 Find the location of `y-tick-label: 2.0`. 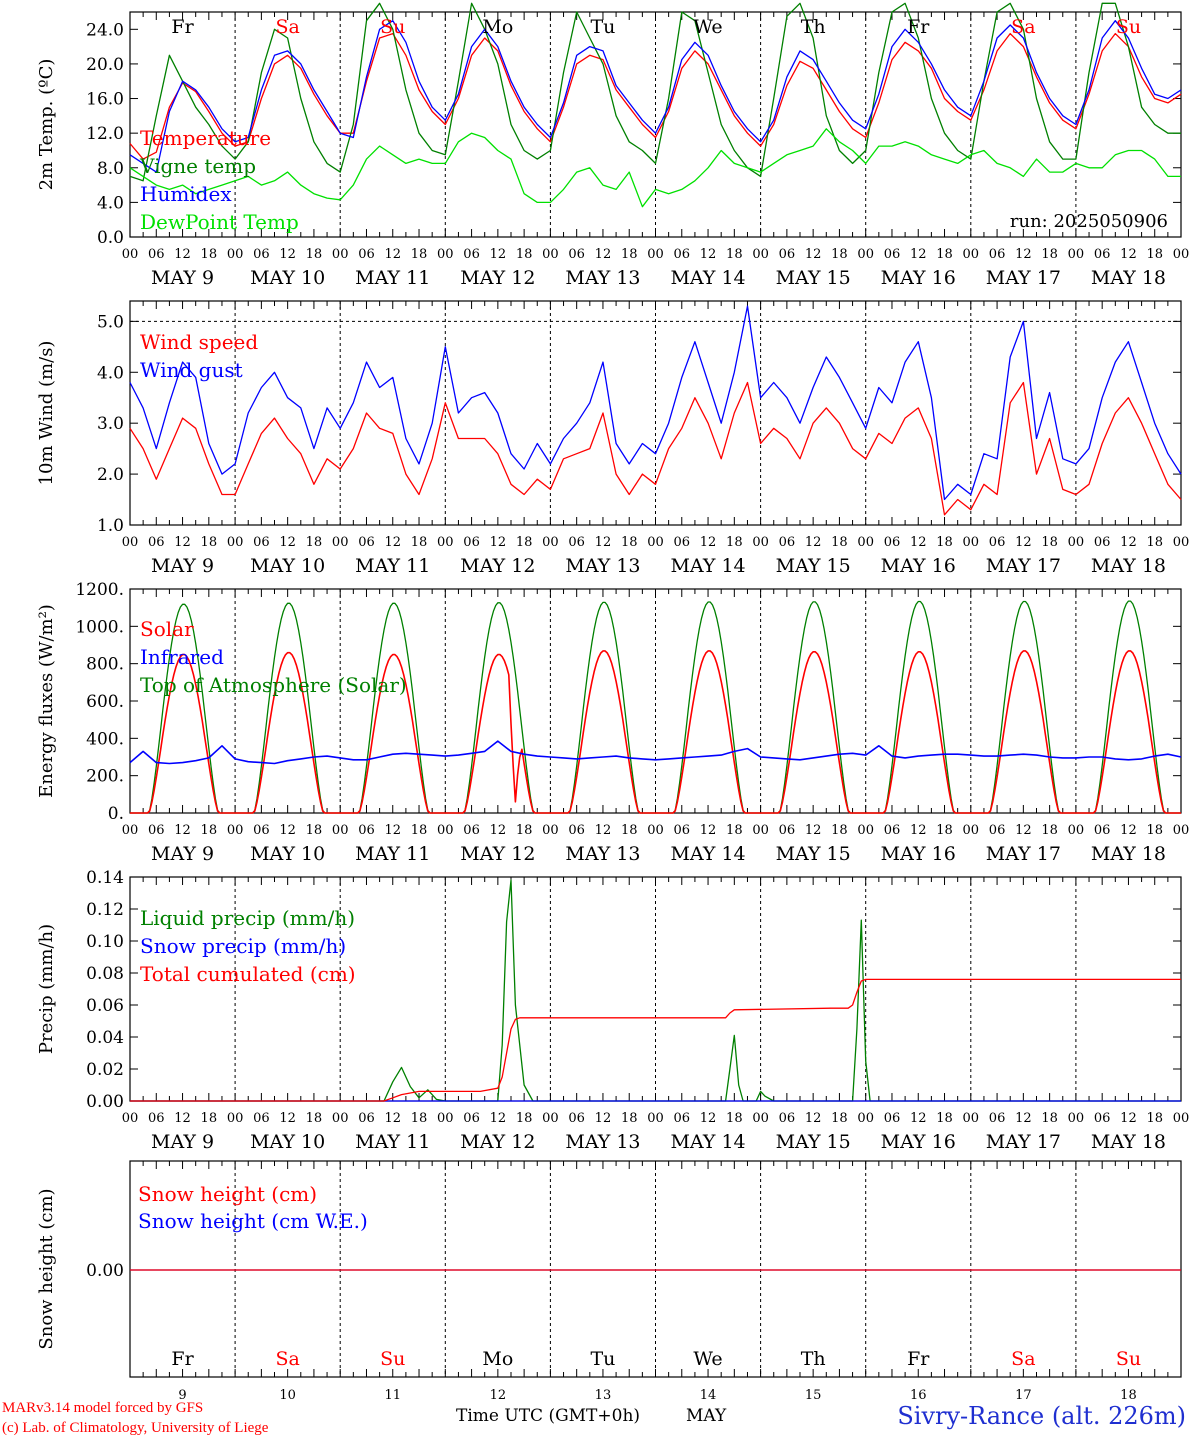

y-tick-label: 2.0 is located at coordinates (110, 475).